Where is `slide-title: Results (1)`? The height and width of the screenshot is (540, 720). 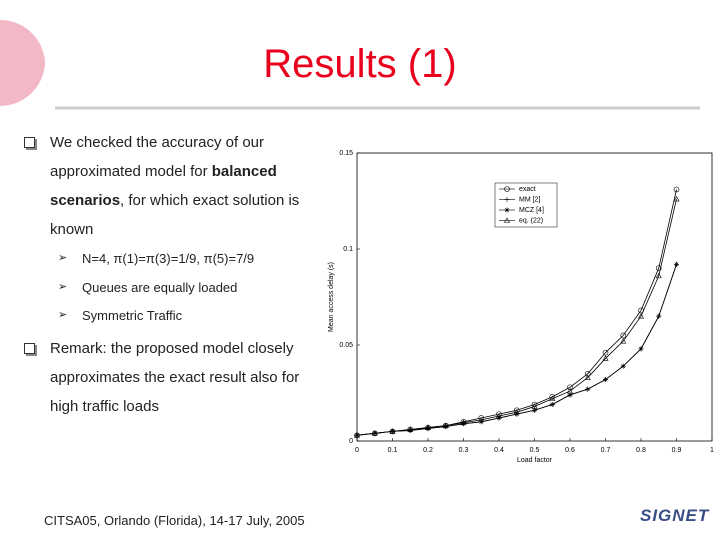
slide-title: Results (1) is located at coordinates (360, 64).